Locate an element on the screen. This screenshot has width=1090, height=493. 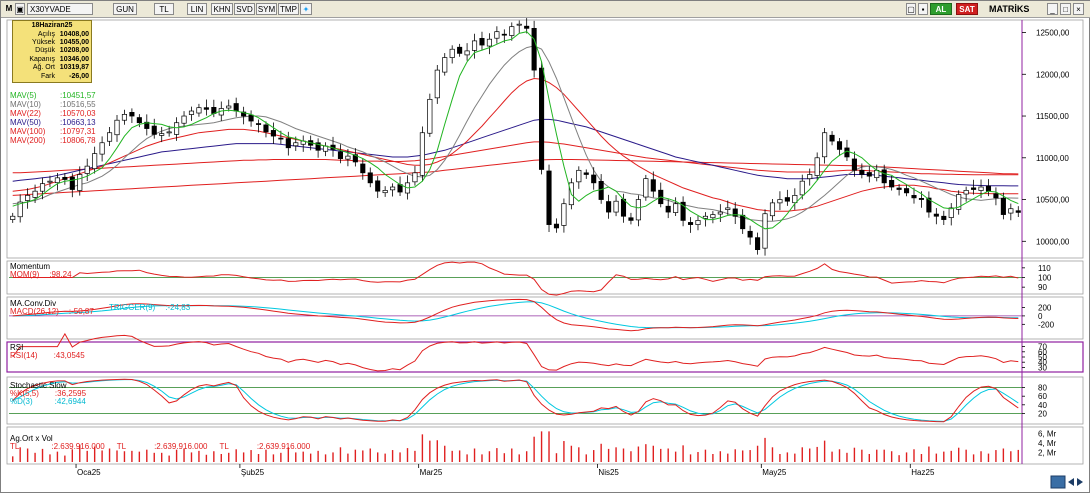
d-label: %D(3):42,6944 is located at coordinates (48, 401).